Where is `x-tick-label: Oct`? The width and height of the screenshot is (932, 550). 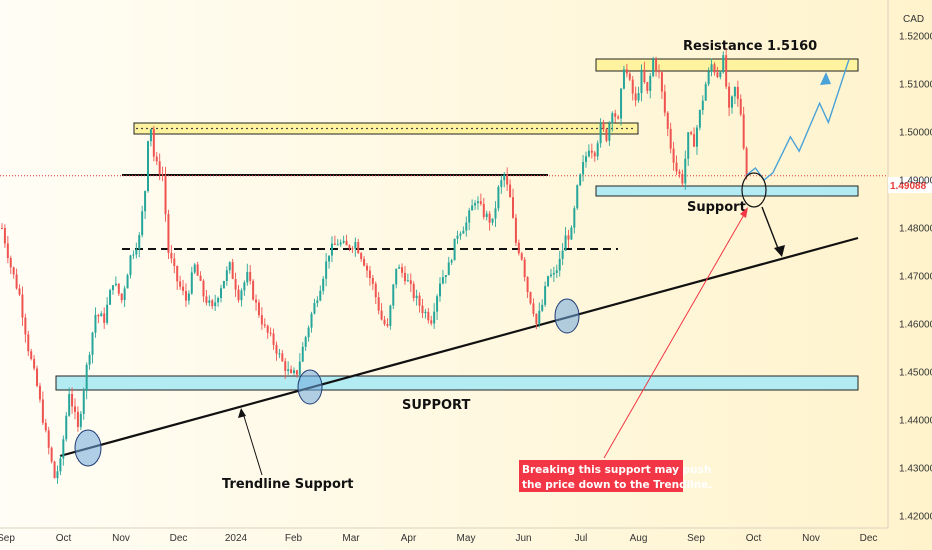
x-tick-label: Oct is located at coordinates (754, 538).